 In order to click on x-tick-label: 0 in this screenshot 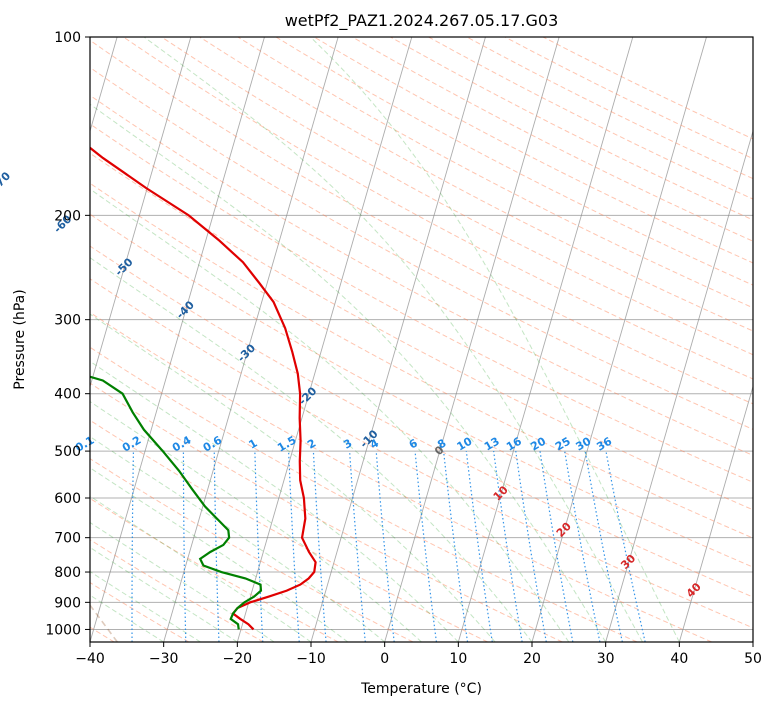, I will do `click(384, 659)`.